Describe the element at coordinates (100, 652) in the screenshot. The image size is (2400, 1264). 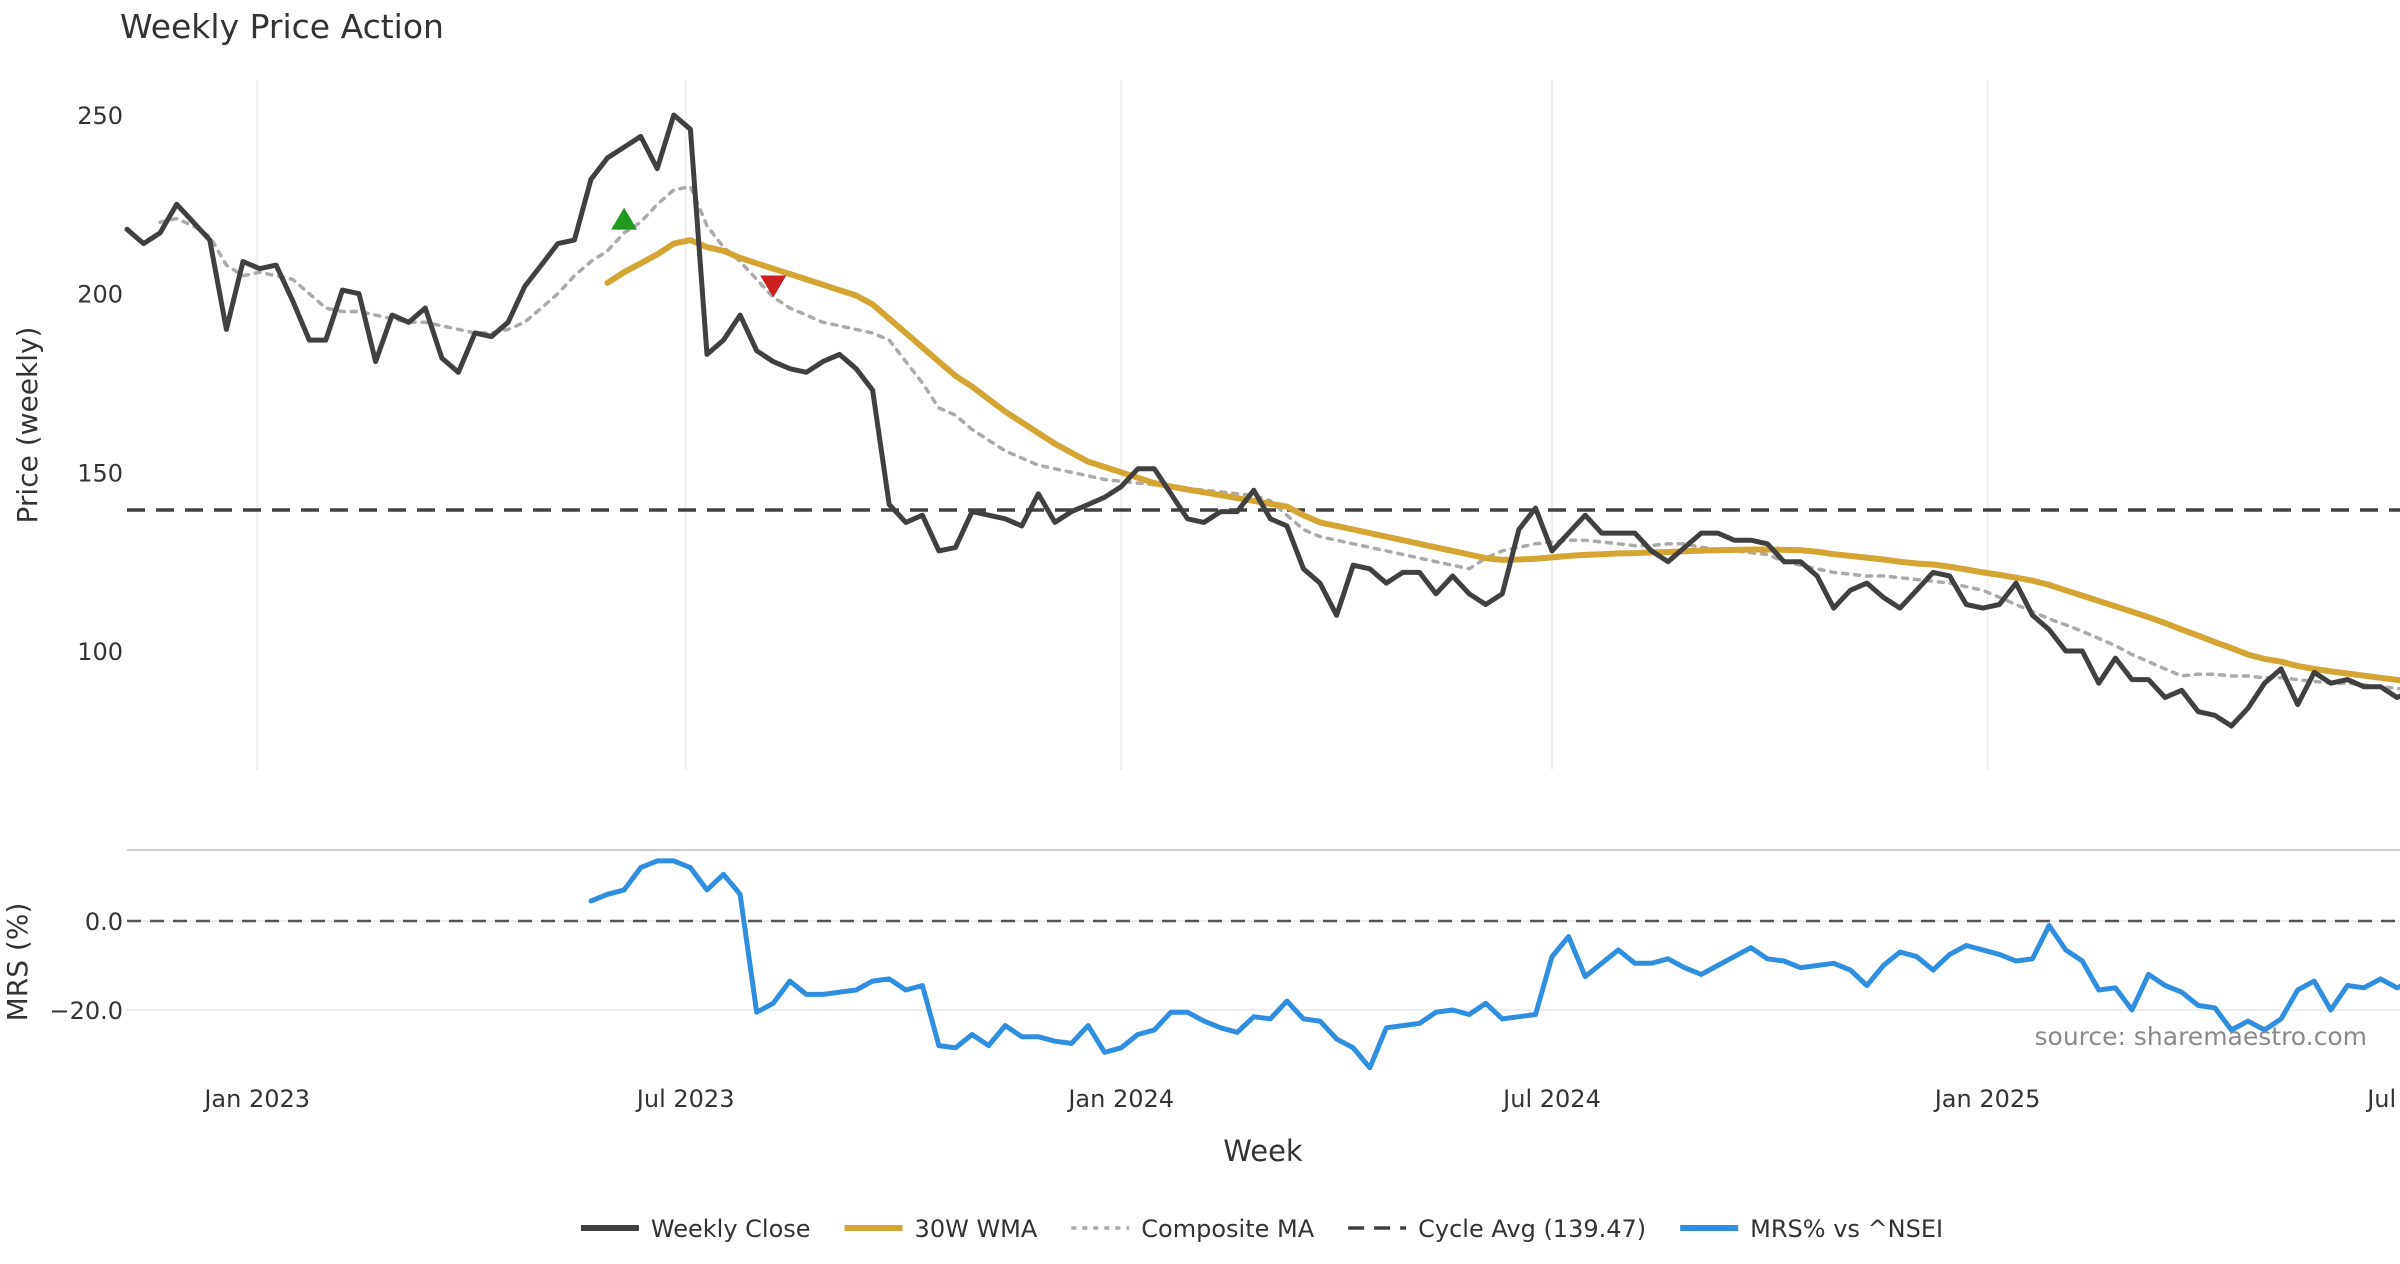
I see `price-y-tick-label: 100` at that location.